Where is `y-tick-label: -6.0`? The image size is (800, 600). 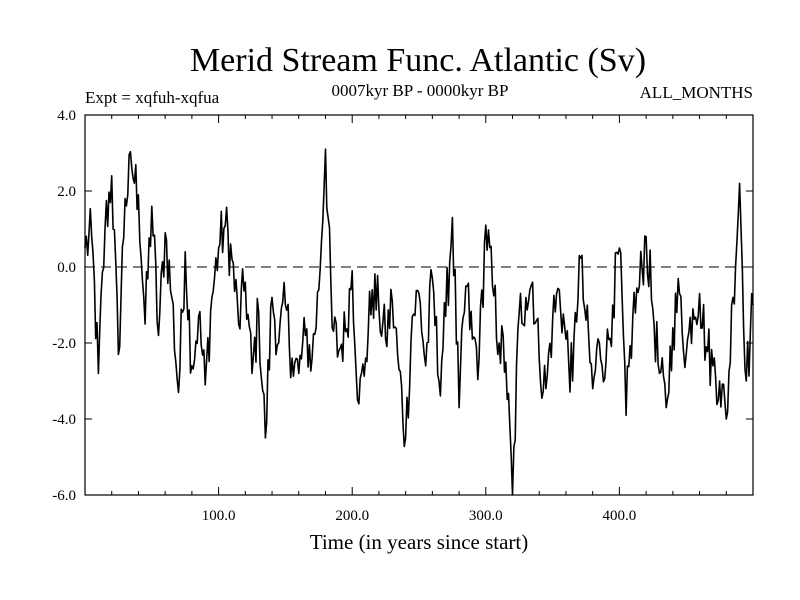
y-tick-label: -6.0 is located at coordinates (64, 496).